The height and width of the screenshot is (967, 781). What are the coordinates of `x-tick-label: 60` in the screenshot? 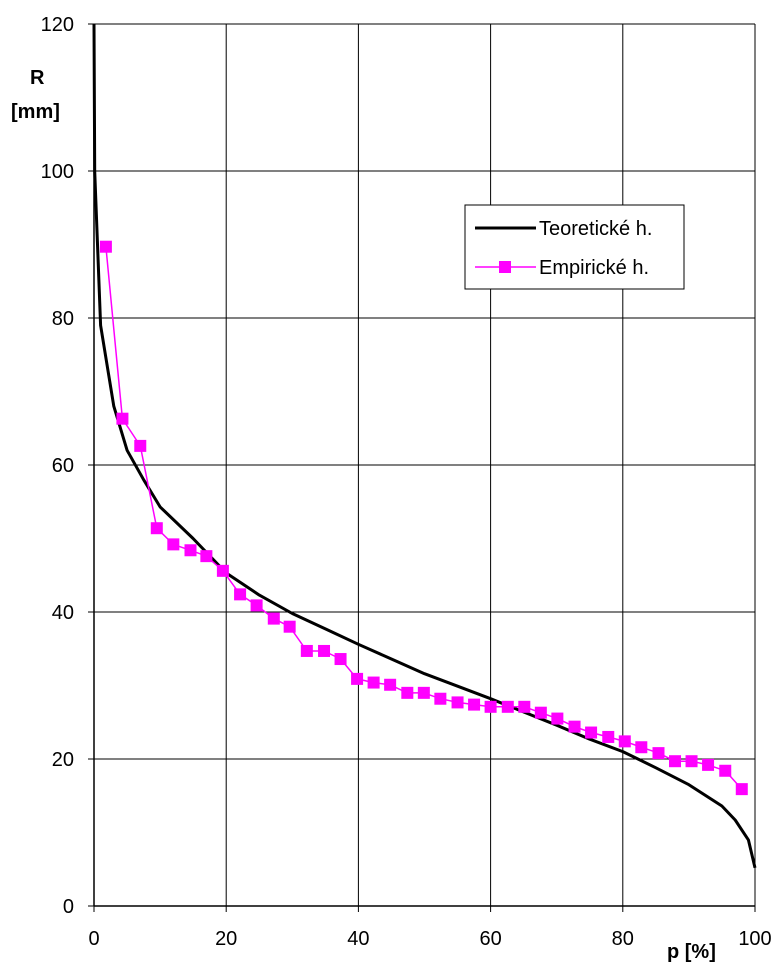 It's located at (490, 939).